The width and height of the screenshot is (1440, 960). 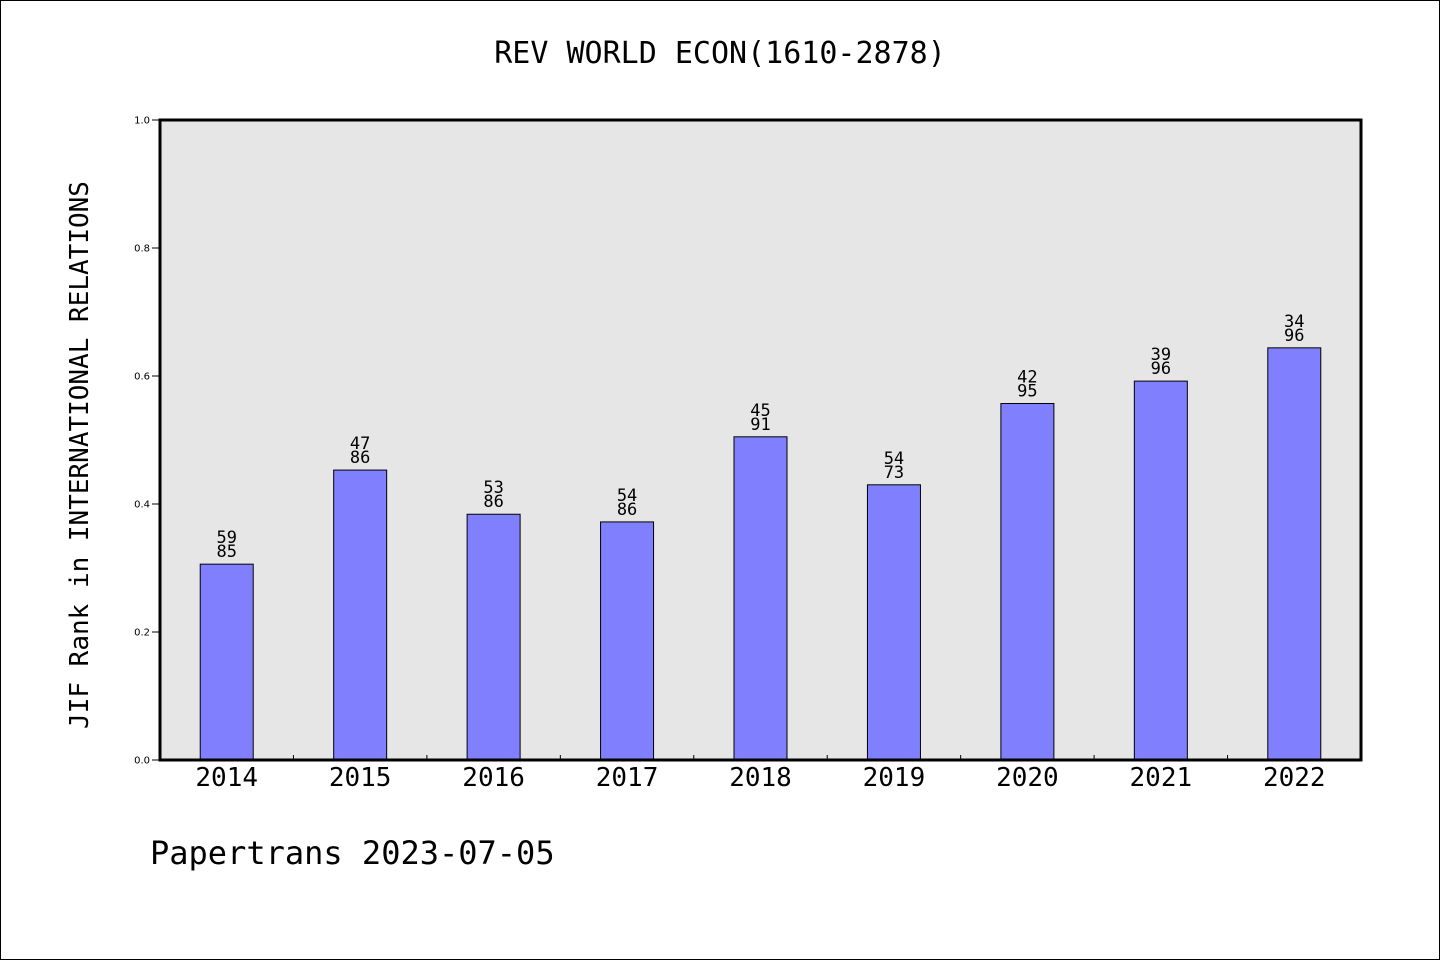 What do you see at coordinates (1027, 392) in the screenshot?
I see `data-label: 95` at bounding box center [1027, 392].